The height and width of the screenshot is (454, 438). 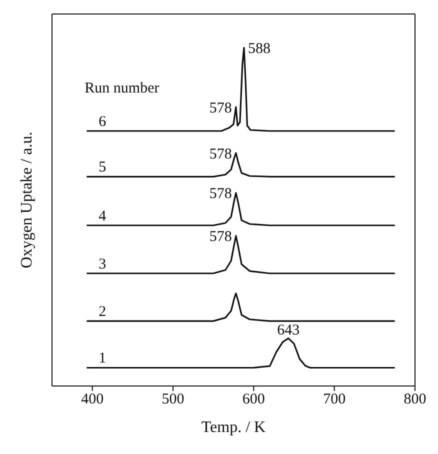 I want to click on x-tick-label: 400, so click(x=92, y=400).